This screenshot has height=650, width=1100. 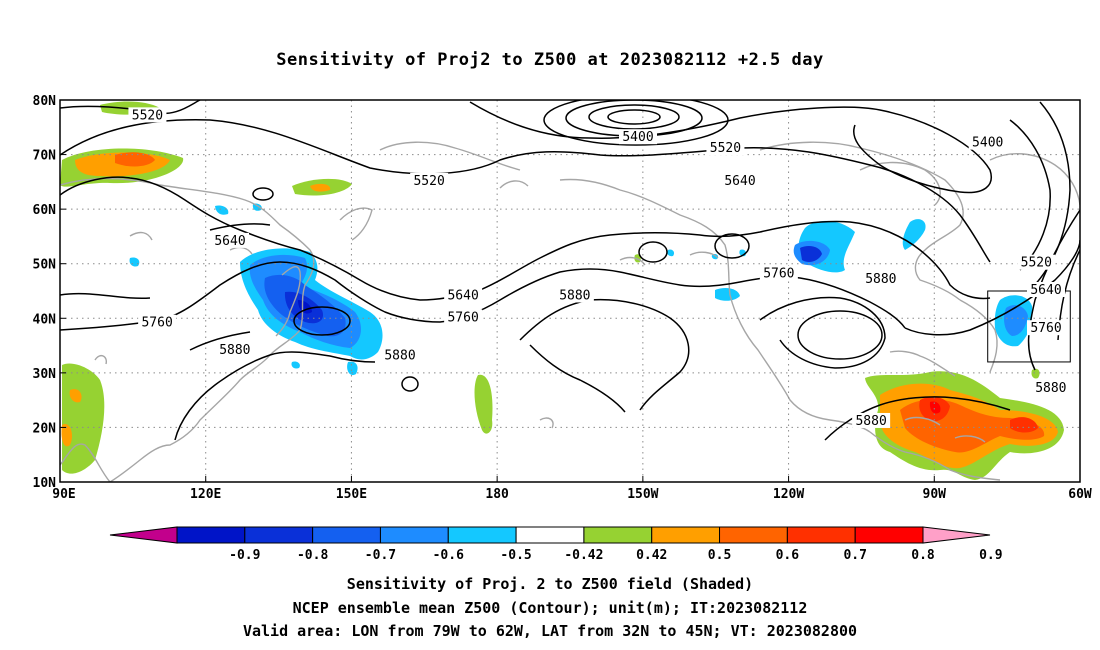 I want to click on lat-tick-label: 80N, so click(x=45, y=101).